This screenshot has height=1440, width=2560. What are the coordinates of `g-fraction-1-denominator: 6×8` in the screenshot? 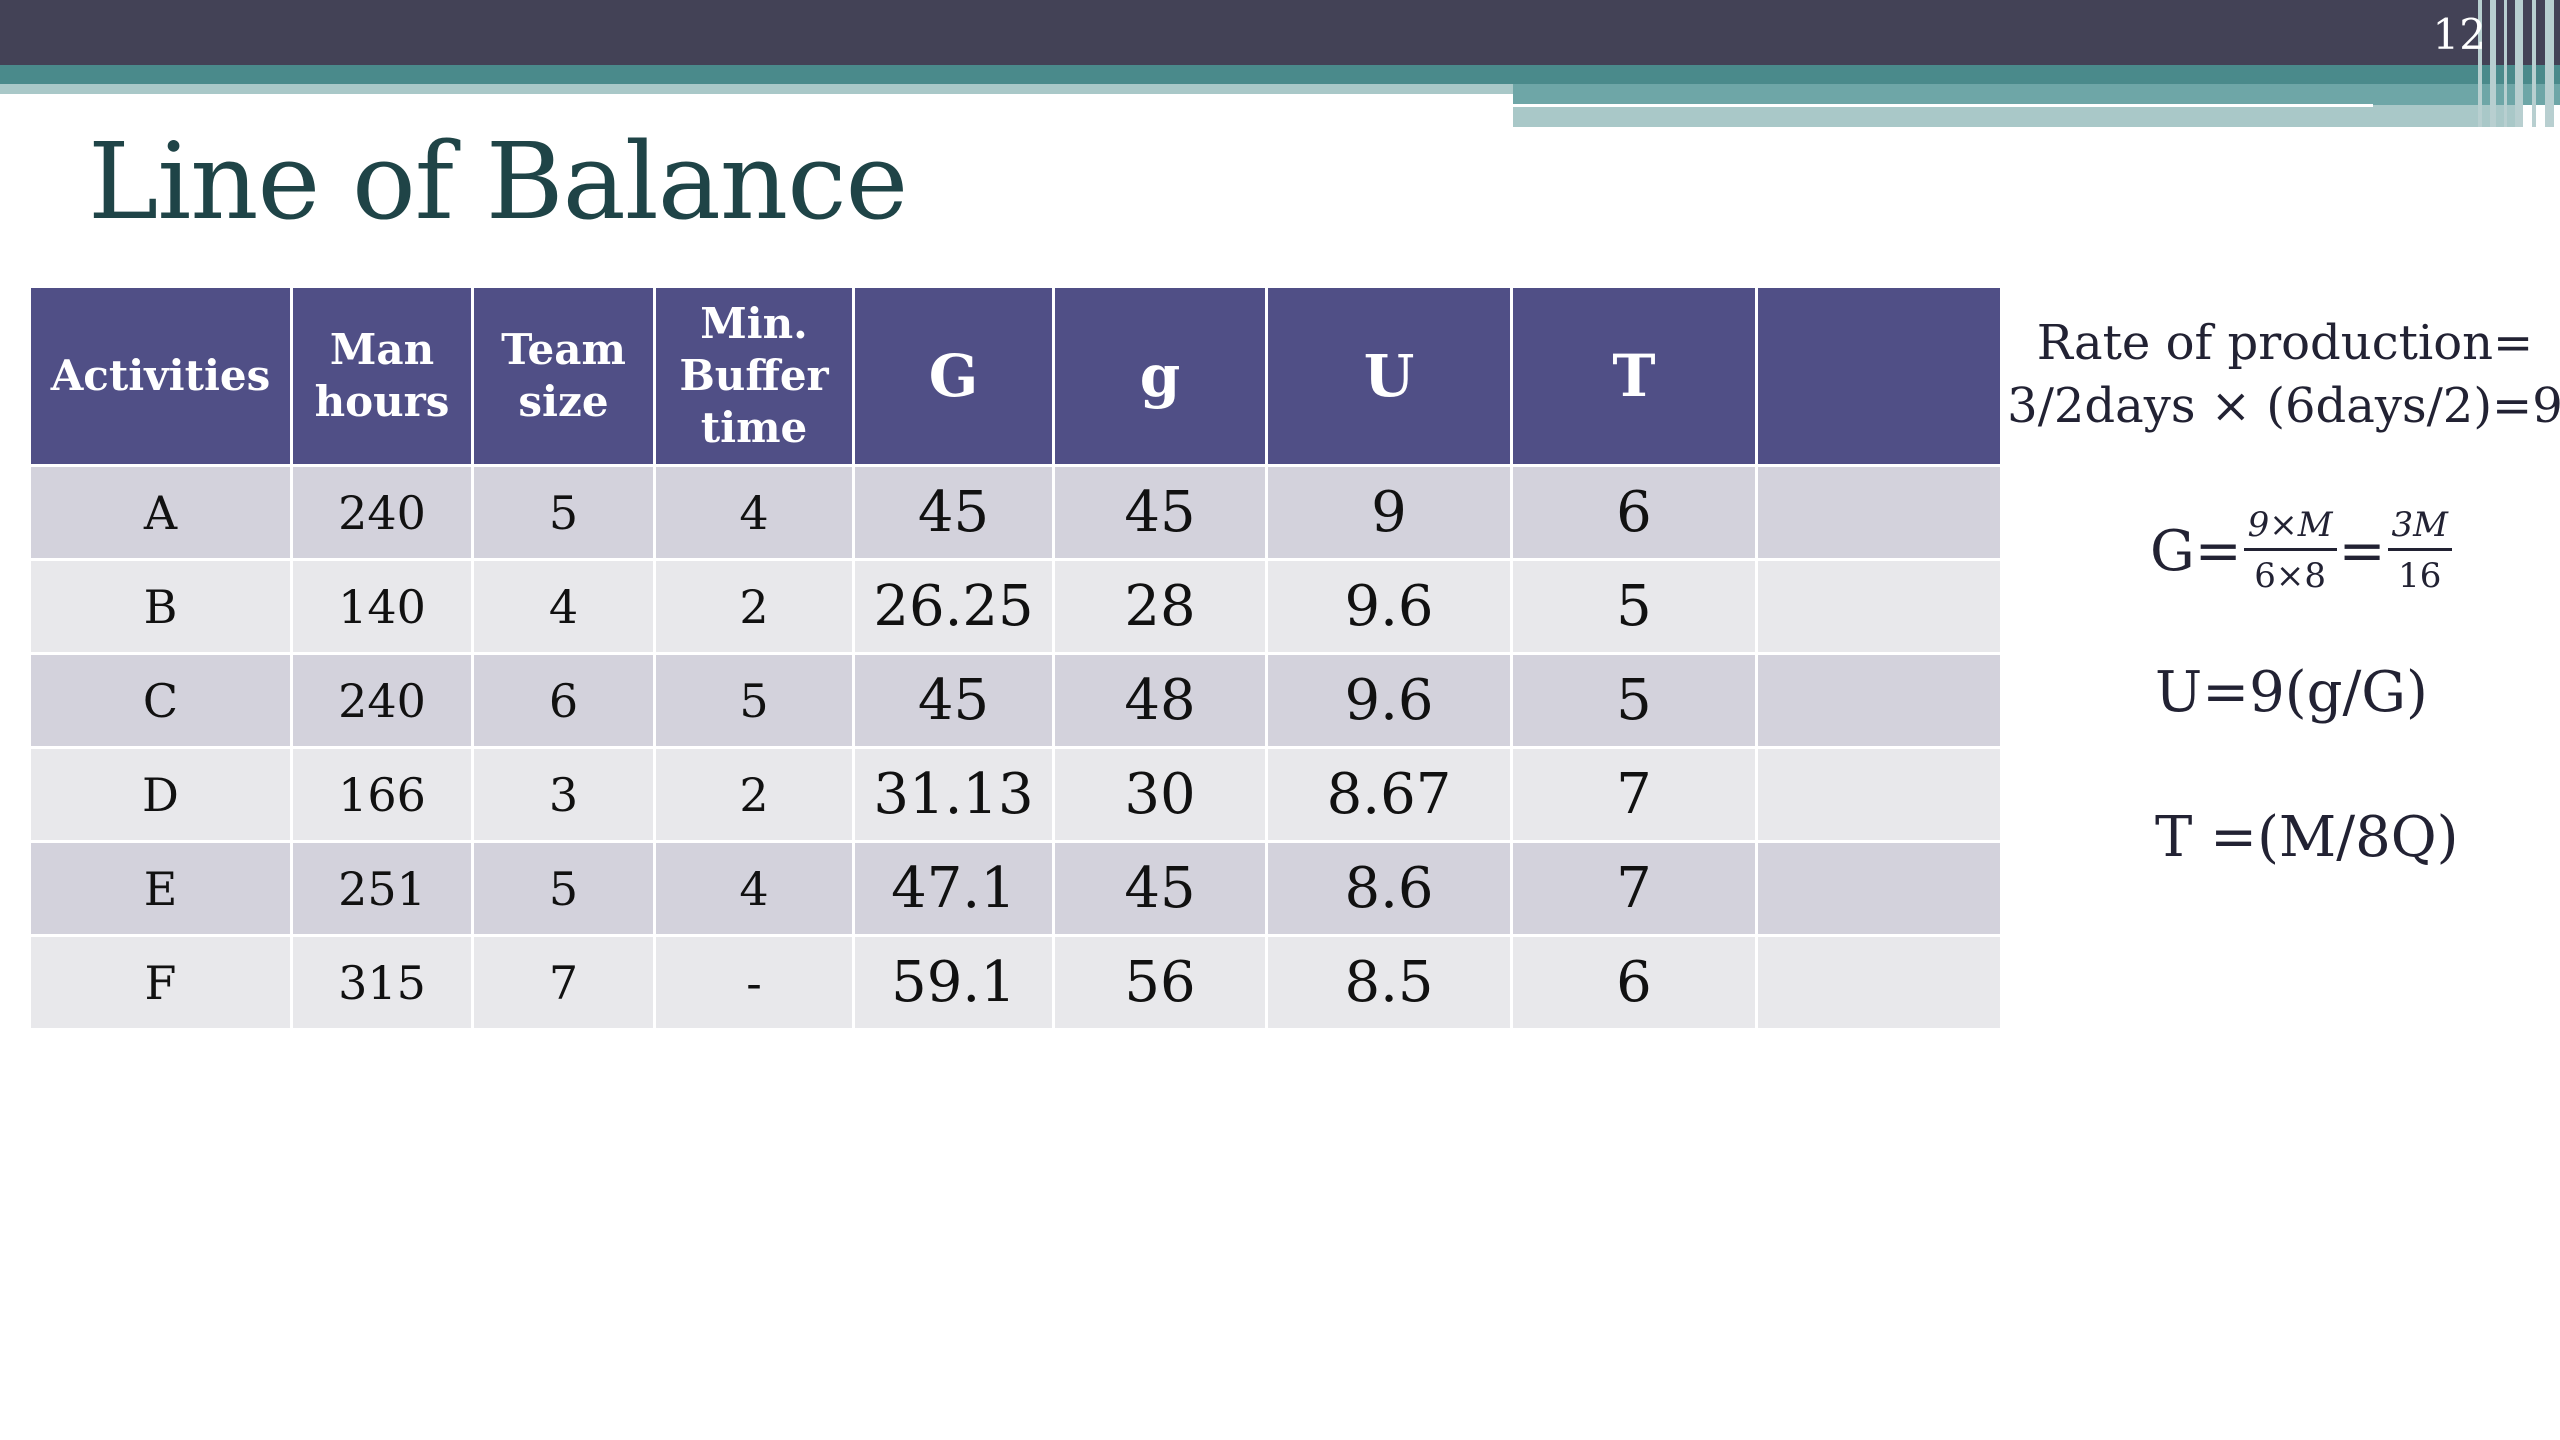 It's located at (2290, 576).